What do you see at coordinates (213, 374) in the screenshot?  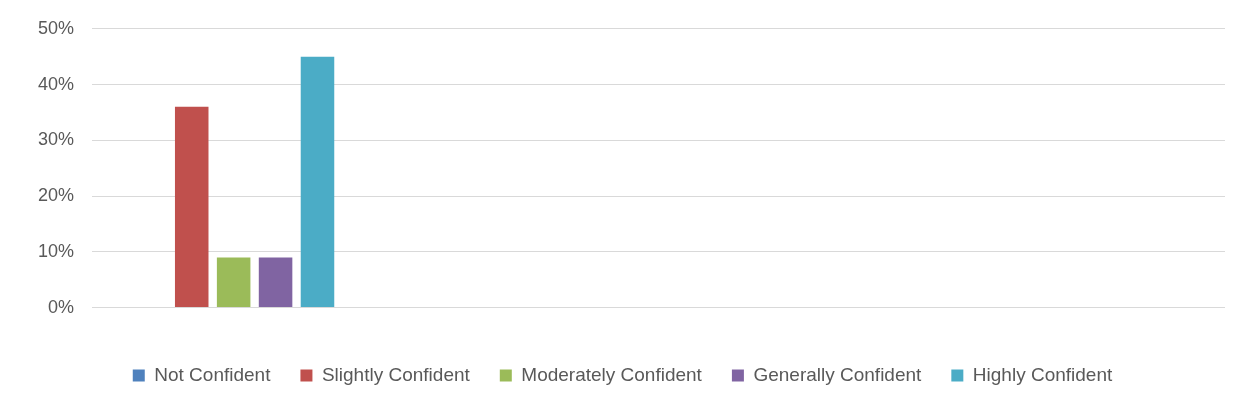 I see `legend-label: Not Confident` at bounding box center [213, 374].